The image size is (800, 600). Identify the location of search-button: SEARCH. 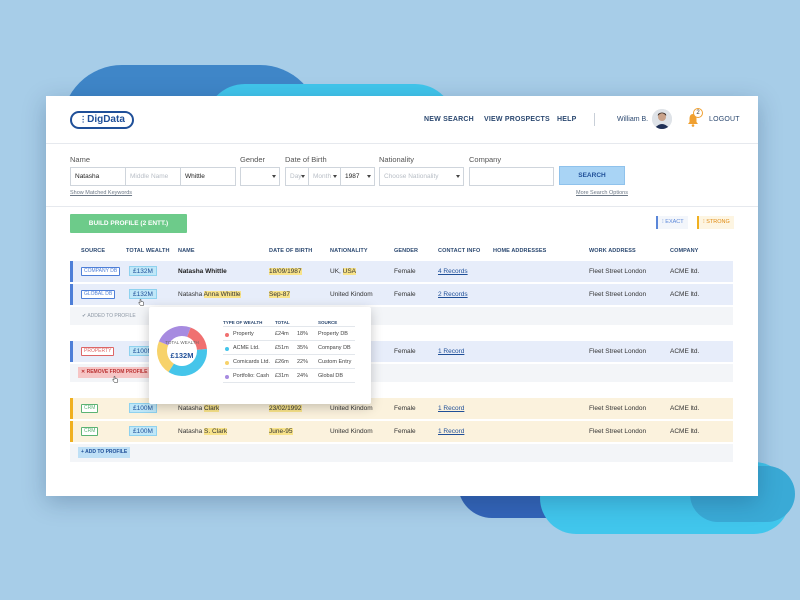
(592, 175).